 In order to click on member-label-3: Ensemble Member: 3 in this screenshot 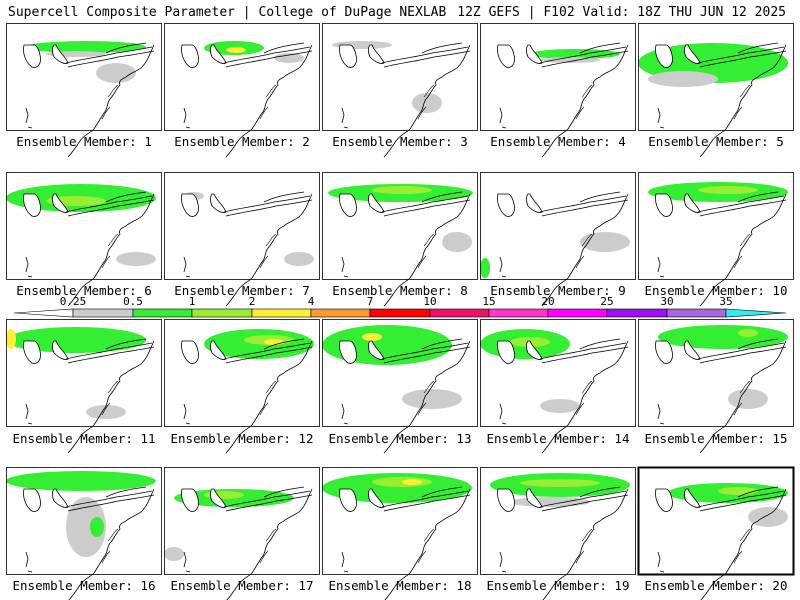, I will do `click(400, 141)`.